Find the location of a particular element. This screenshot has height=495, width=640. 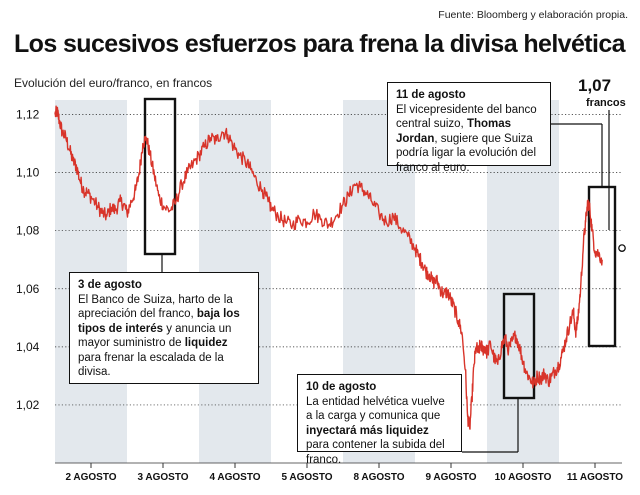

x-tick-label: 10 AGOSTO is located at coordinates (523, 477).